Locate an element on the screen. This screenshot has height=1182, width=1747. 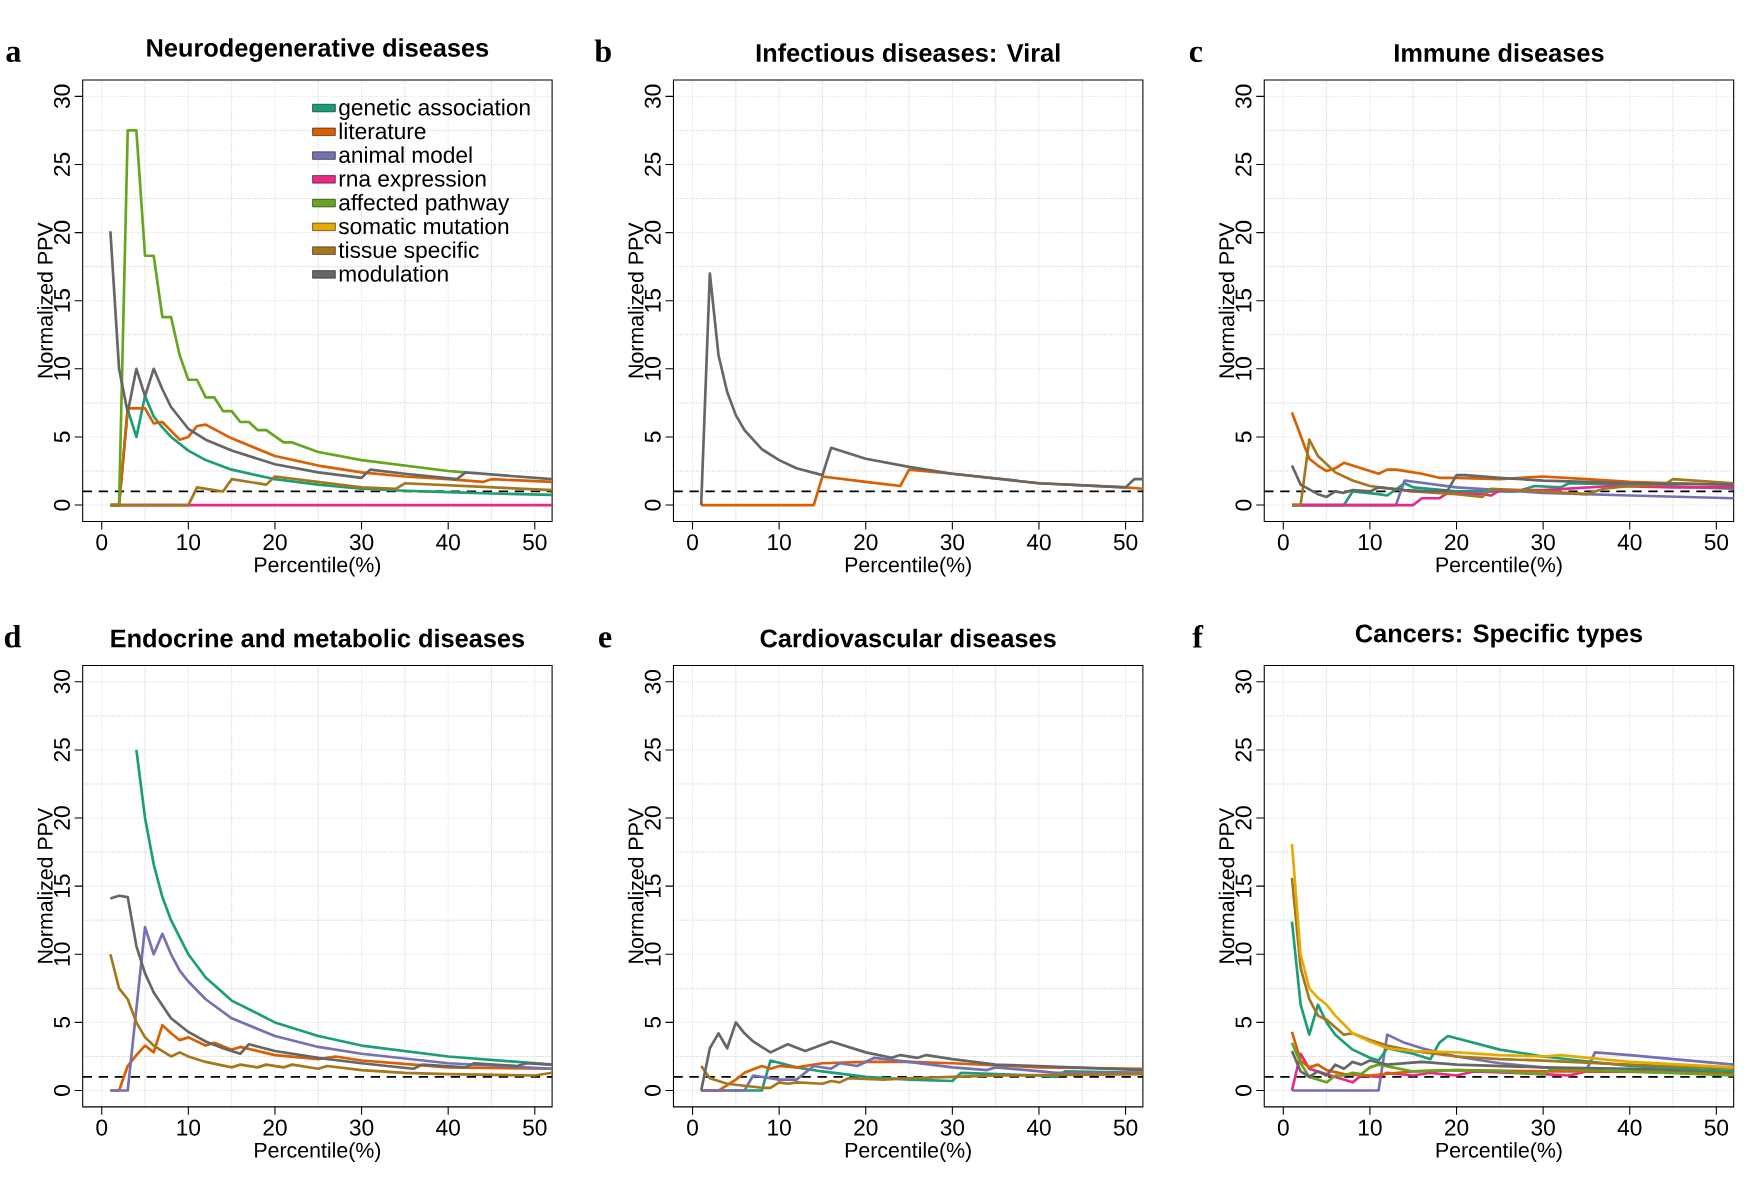
legend-label: somatic mutation is located at coordinates (423, 226).